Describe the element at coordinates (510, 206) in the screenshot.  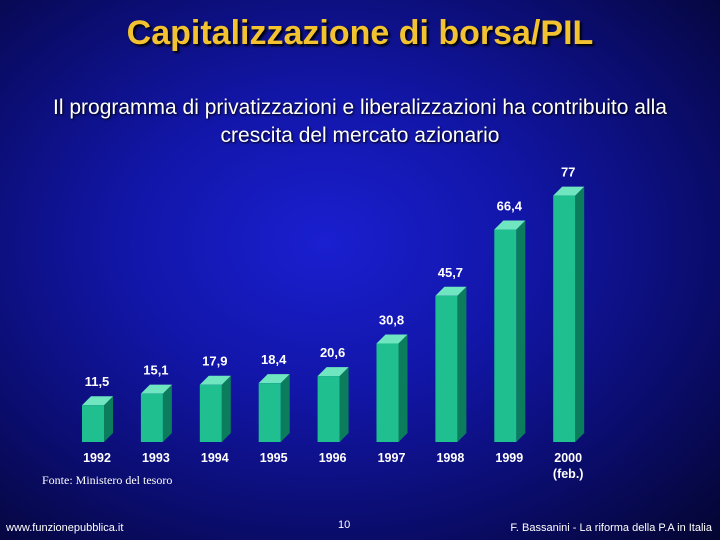
I see `value-label: 66,4` at that location.